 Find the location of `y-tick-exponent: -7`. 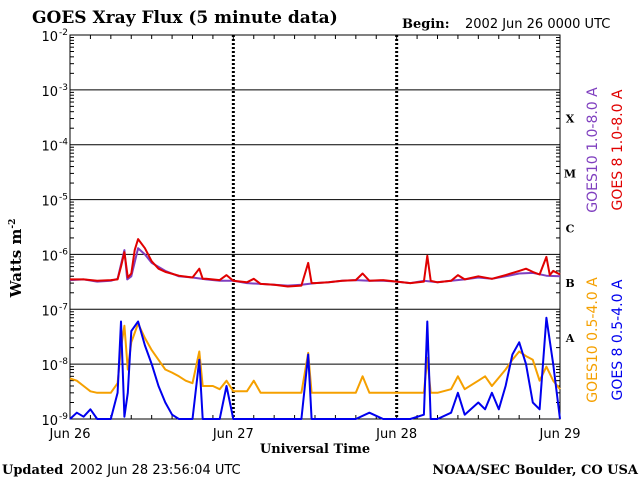

y-tick-exponent: -7 is located at coordinates (63, 307).